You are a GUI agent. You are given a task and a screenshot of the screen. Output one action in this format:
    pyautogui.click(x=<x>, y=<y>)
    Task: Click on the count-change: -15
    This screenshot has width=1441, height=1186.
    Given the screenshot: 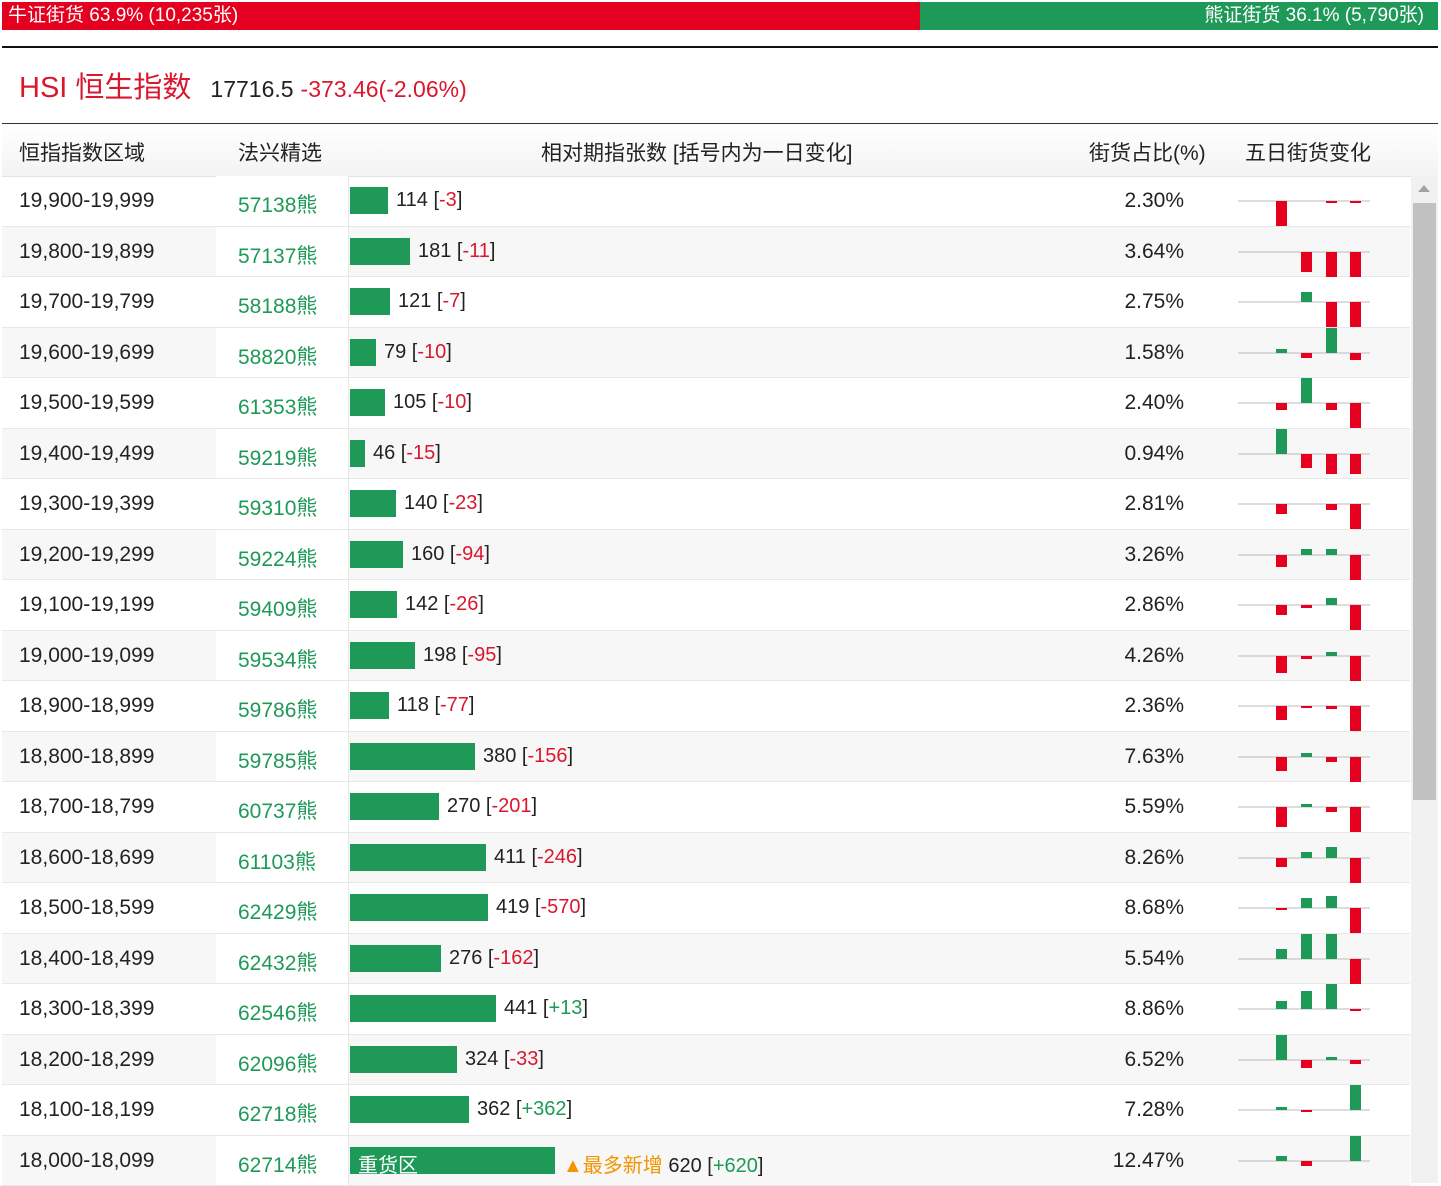 What is the action you would take?
    pyautogui.click(x=420, y=453)
    